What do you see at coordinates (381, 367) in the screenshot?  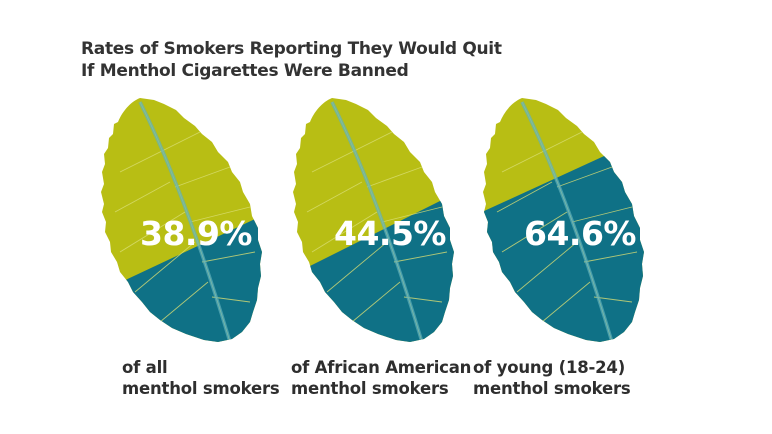 I see `caption-line-1: of African American` at bounding box center [381, 367].